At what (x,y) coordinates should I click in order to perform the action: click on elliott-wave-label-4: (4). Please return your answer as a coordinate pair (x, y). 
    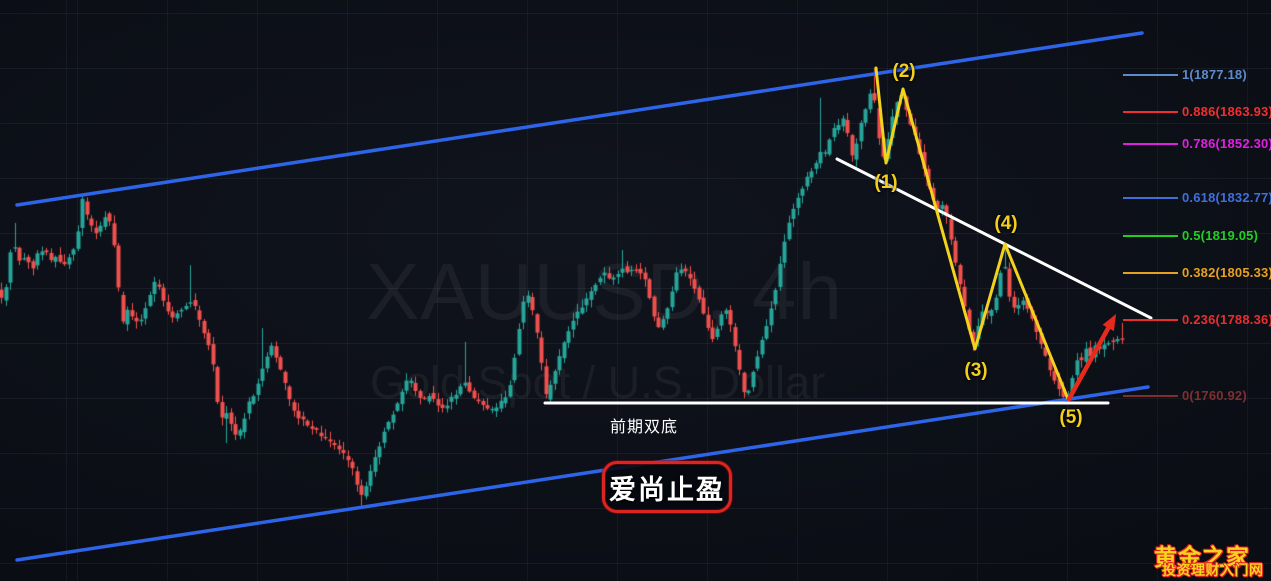
    Looking at the image, I should click on (1006, 223).